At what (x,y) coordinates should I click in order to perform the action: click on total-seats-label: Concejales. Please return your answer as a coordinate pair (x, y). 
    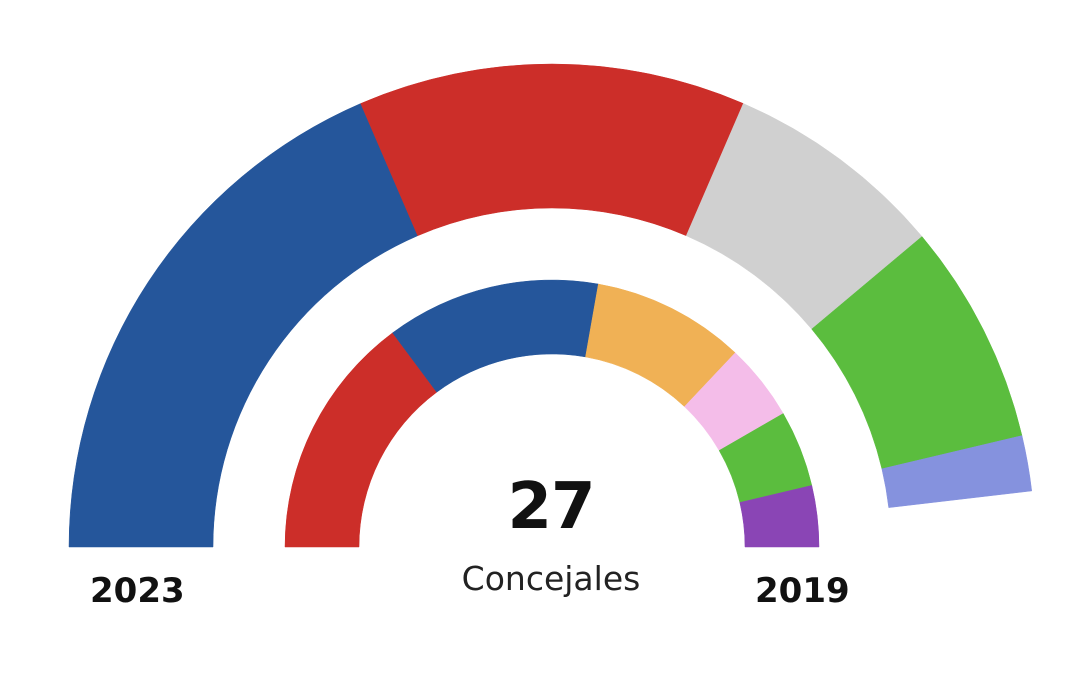
    Looking at the image, I should click on (551, 578).